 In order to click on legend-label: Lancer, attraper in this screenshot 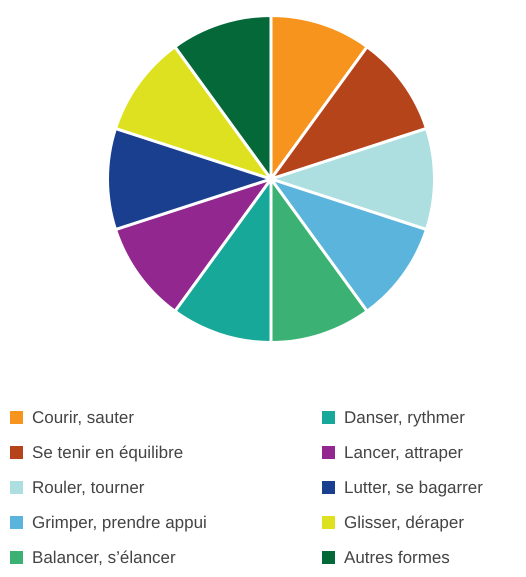, I will do `click(404, 452)`.